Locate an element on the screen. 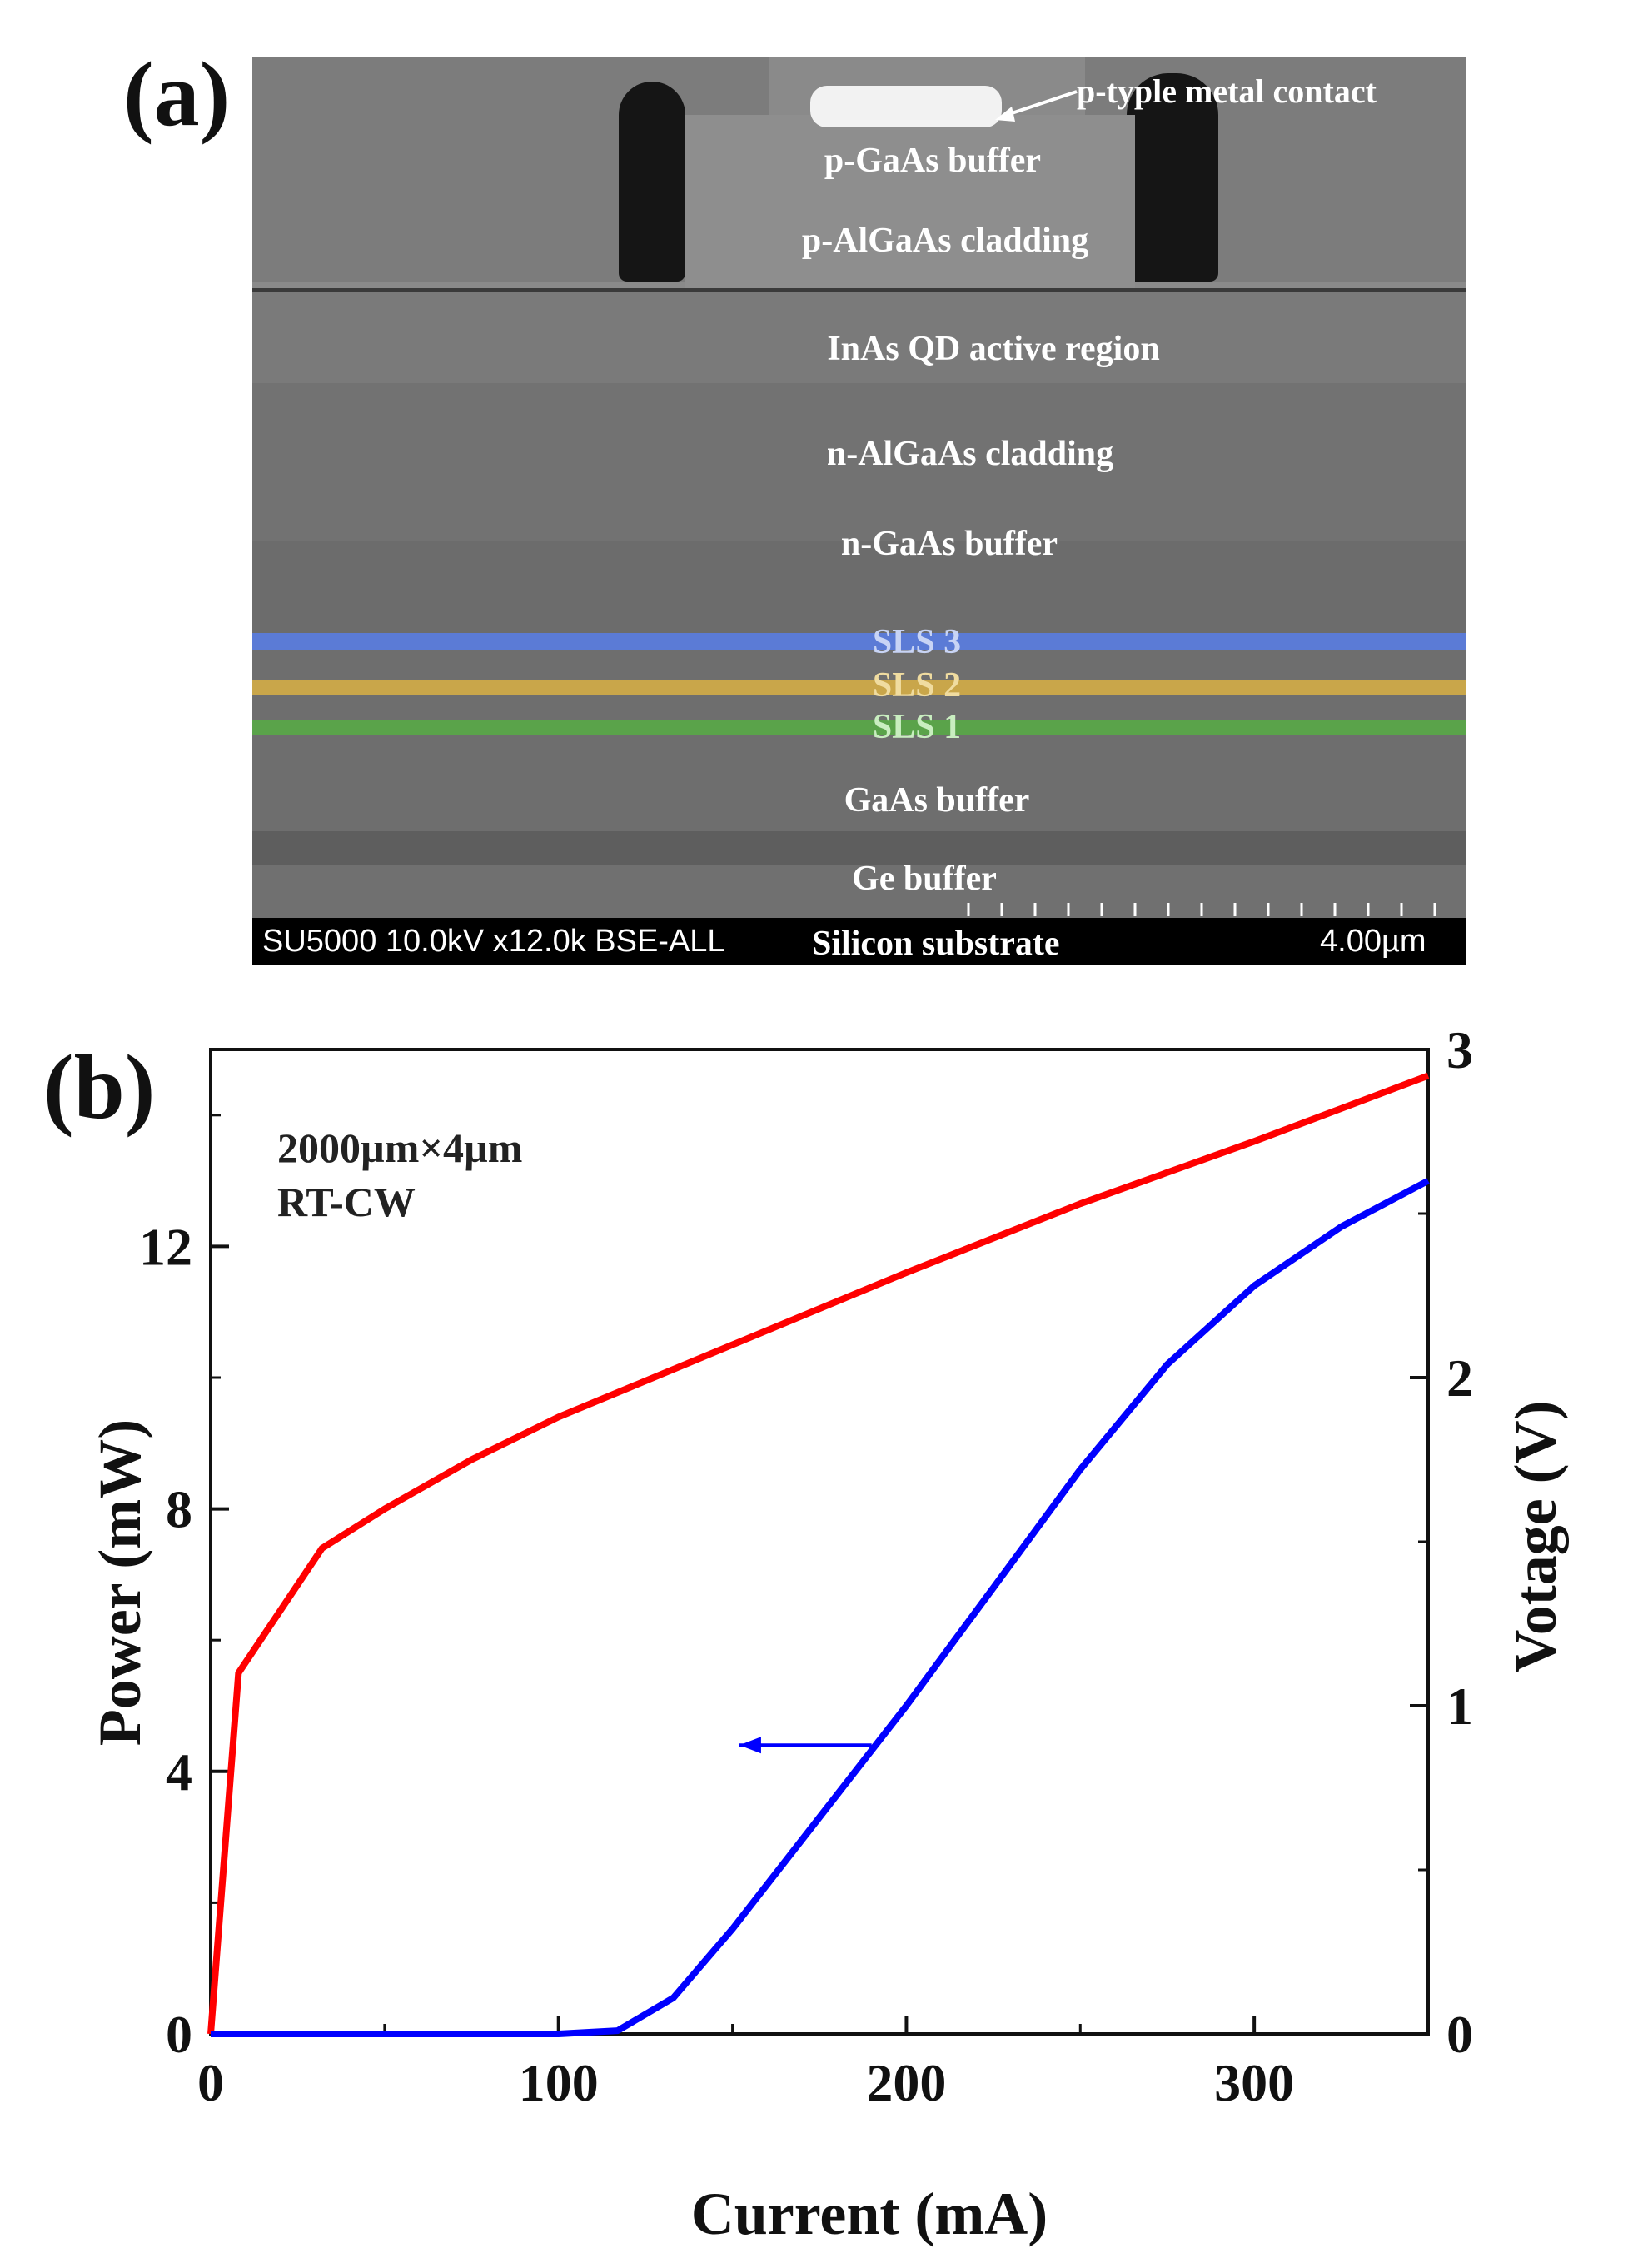 This screenshot has height=2268, width=1628. scale-ticks is located at coordinates (1201, 909).